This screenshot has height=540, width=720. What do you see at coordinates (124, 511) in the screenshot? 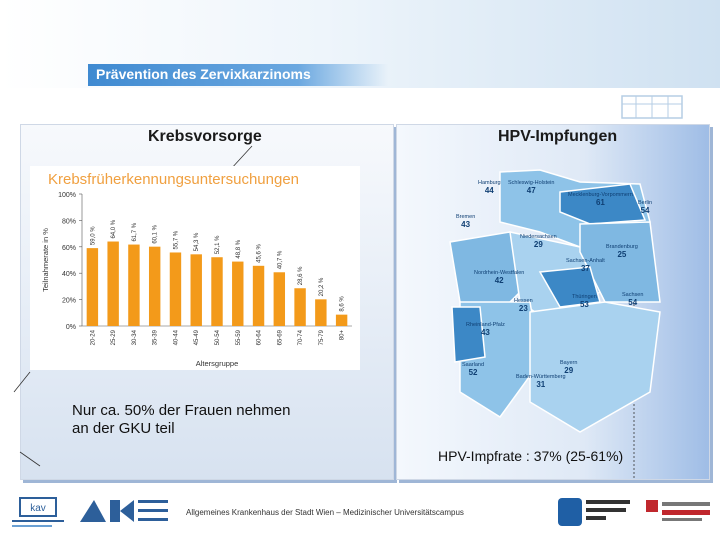
I see `akh-logo-icon` at bounding box center [124, 511].